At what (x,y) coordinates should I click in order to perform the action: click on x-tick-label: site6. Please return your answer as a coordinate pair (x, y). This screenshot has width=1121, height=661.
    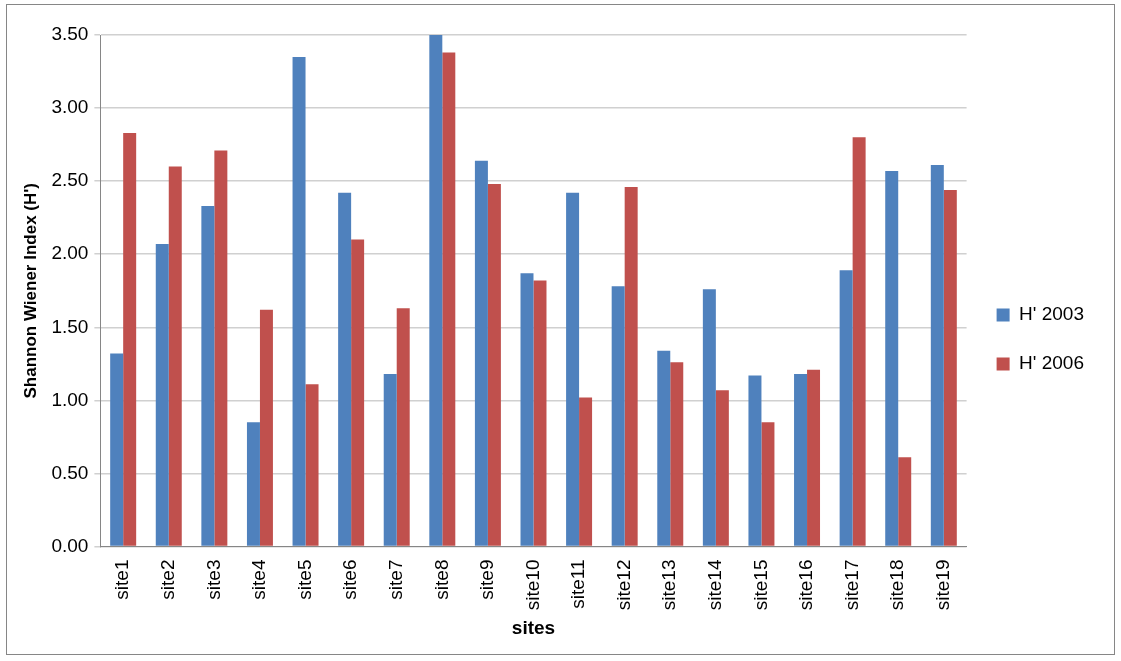
    Looking at the image, I should click on (350, 579).